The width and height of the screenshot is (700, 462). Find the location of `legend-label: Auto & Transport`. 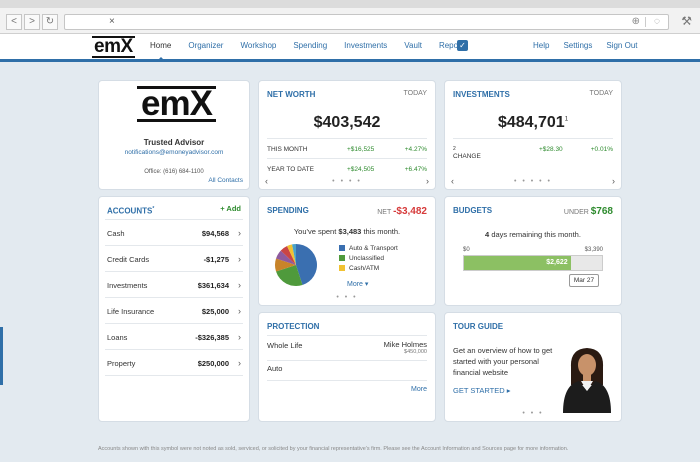

legend-label: Auto & Transport is located at coordinates (373, 248).